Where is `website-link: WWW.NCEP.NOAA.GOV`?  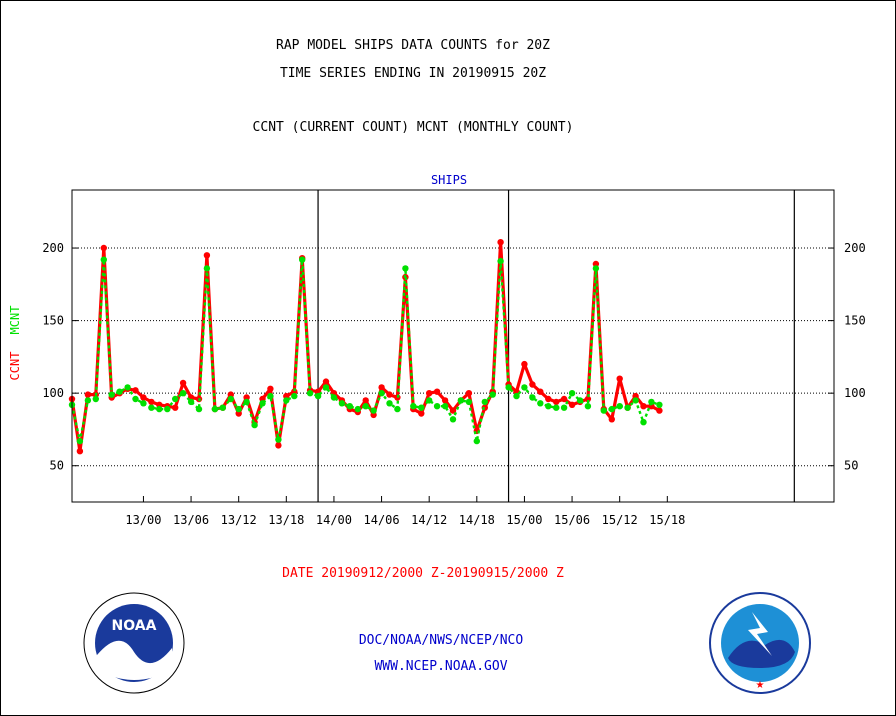
website-link: WWW.NCEP.NOAA.GOV is located at coordinates (441, 666).